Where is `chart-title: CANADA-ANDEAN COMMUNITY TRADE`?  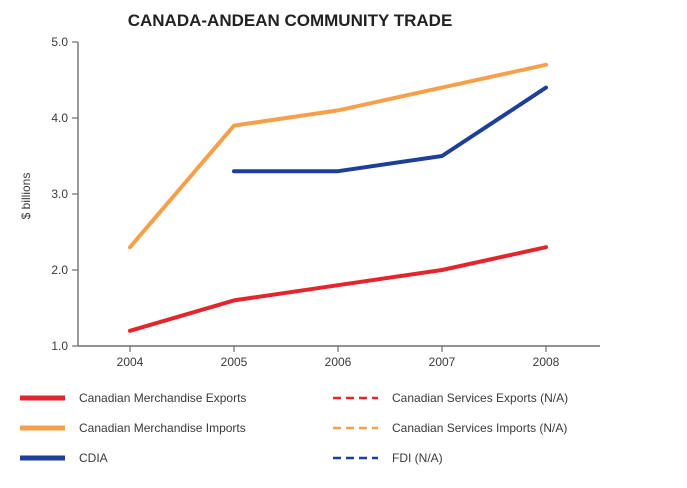 chart-title: CANADA-ANDEAN COMMUNITY TRADE is located at coordinates (290, 20).